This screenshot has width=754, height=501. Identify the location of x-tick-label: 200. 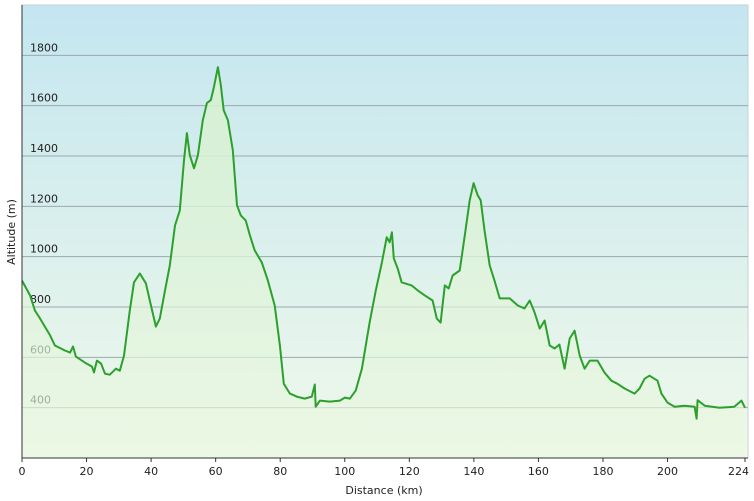
(667, 471).